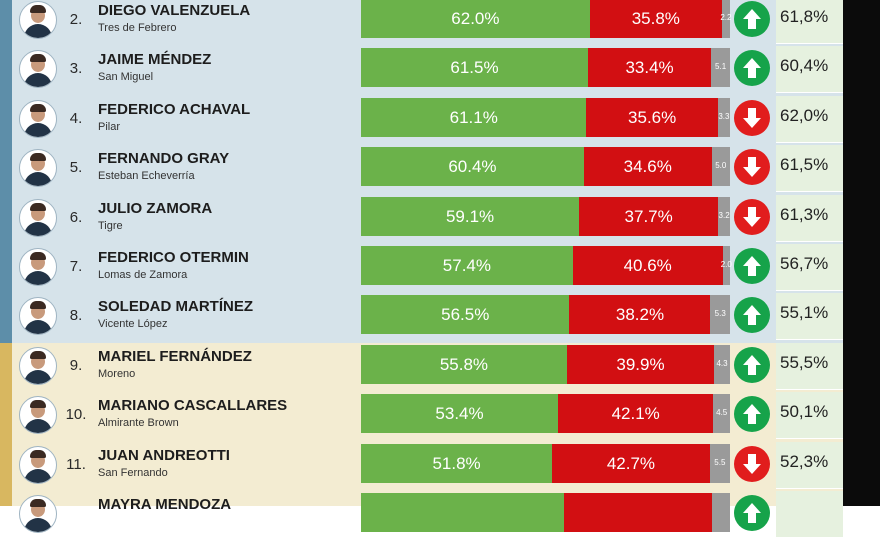 This screenshot has width=880, height=538. Describe the element at coordinates (649, 216) in the screenshot. I see `negative-bar: 37.7%` at that location.